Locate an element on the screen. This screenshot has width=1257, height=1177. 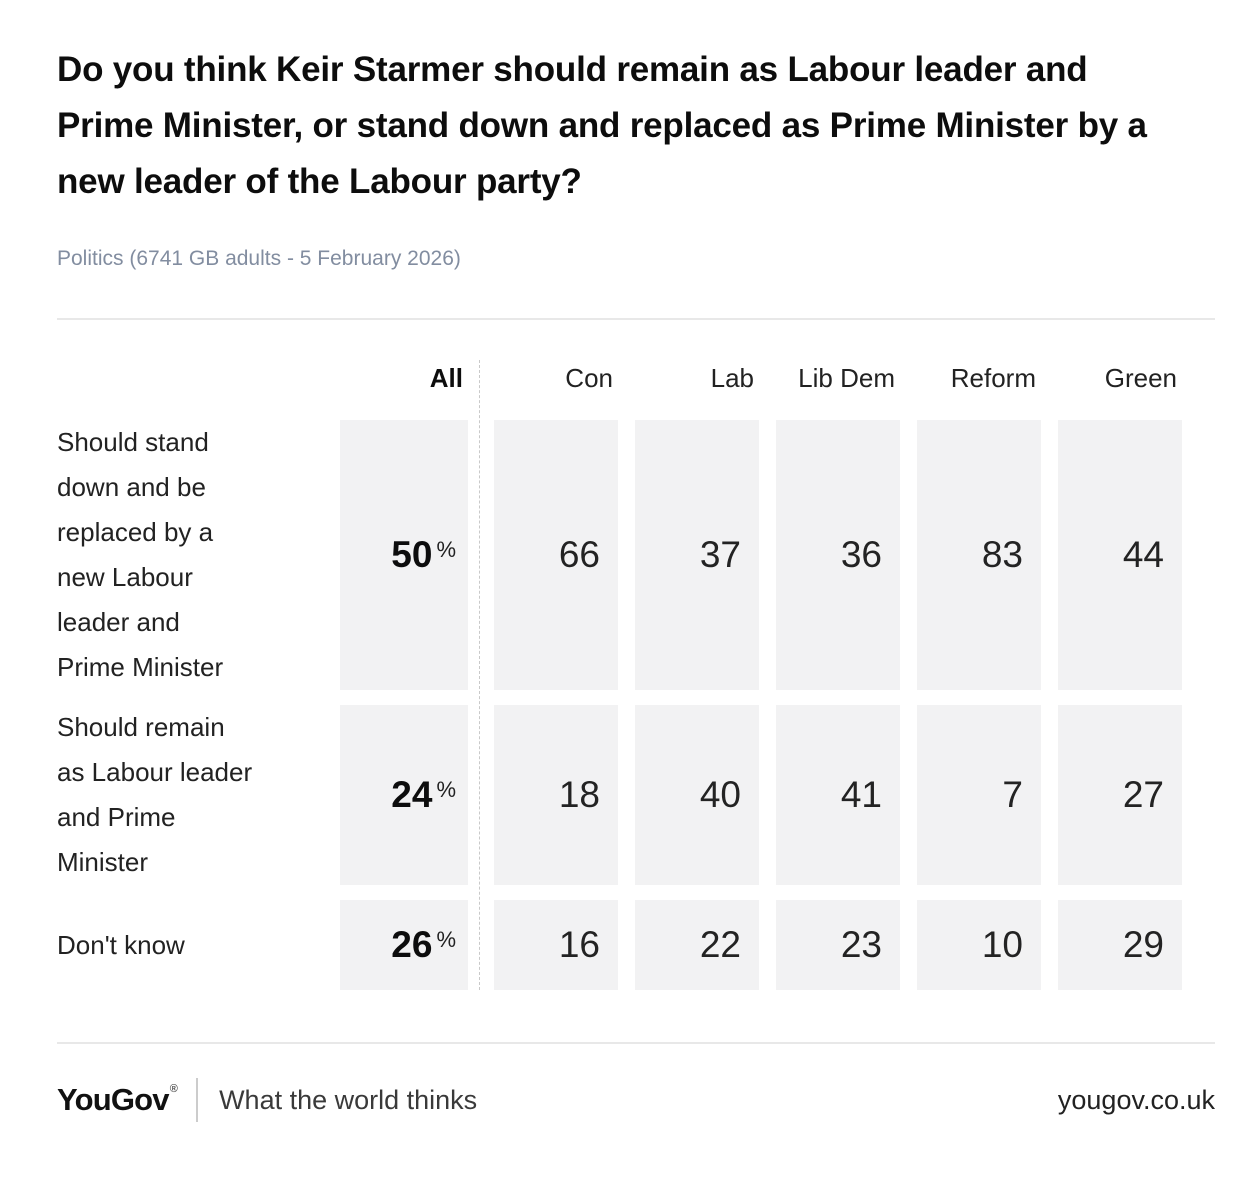
value-cell: 22 is located at coordinates (697, 945).